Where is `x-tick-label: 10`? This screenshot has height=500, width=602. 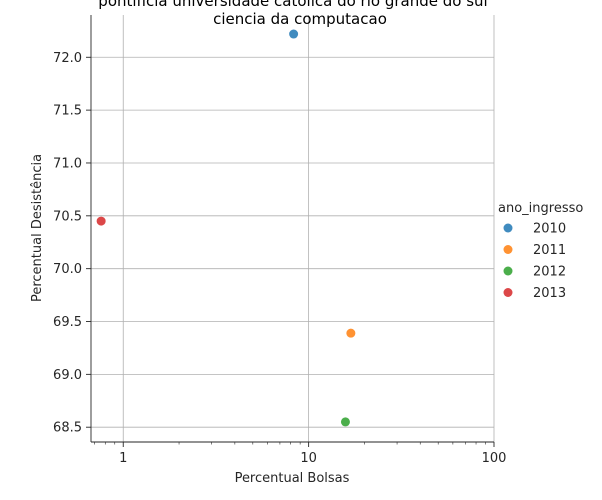 x-tick-label: 10 is located at coordinates (308, 458).